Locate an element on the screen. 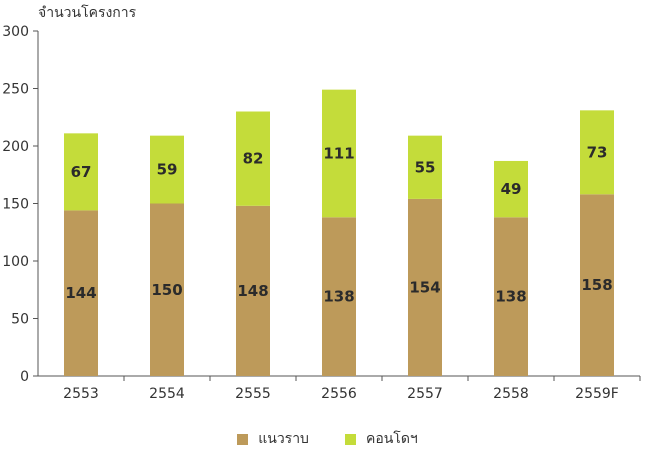 This screenshot has height=453, width=655. bar-lowrise-2559F is located at coordinates (597, 285).